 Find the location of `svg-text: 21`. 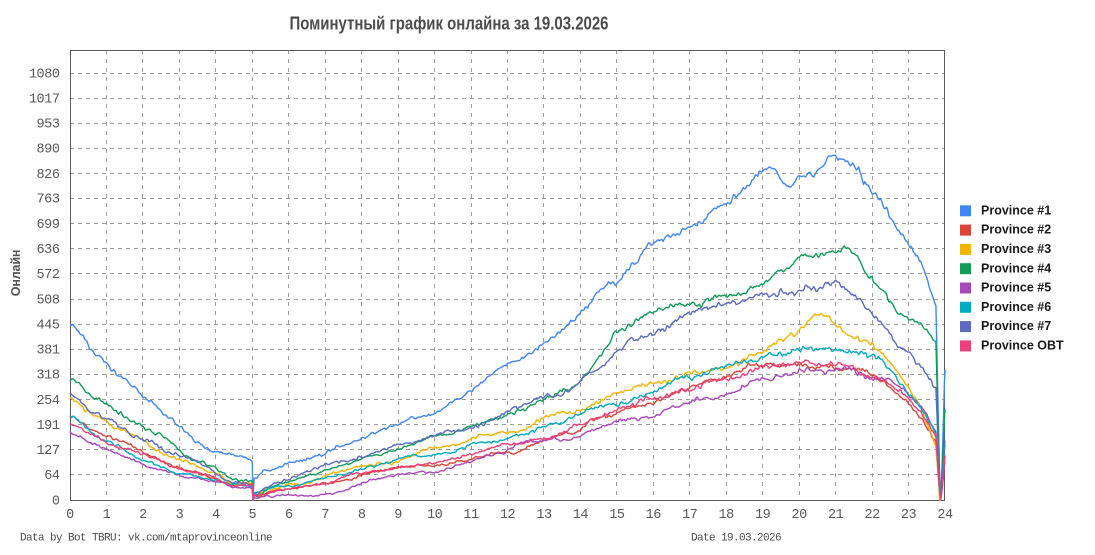

svg-text: 21 is located at coordinates (836, 515).